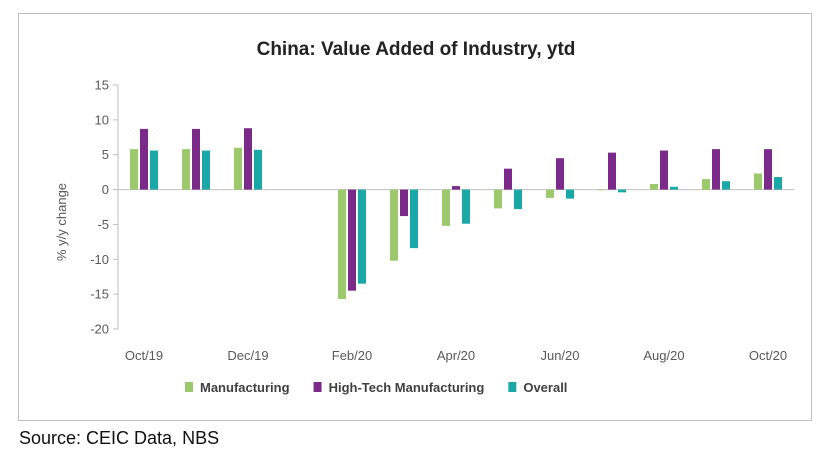 The image size is (819, 467). Describe the element at coordinates (105, 154) in the screenshot. I see `y-tick-label: 5` at that location.